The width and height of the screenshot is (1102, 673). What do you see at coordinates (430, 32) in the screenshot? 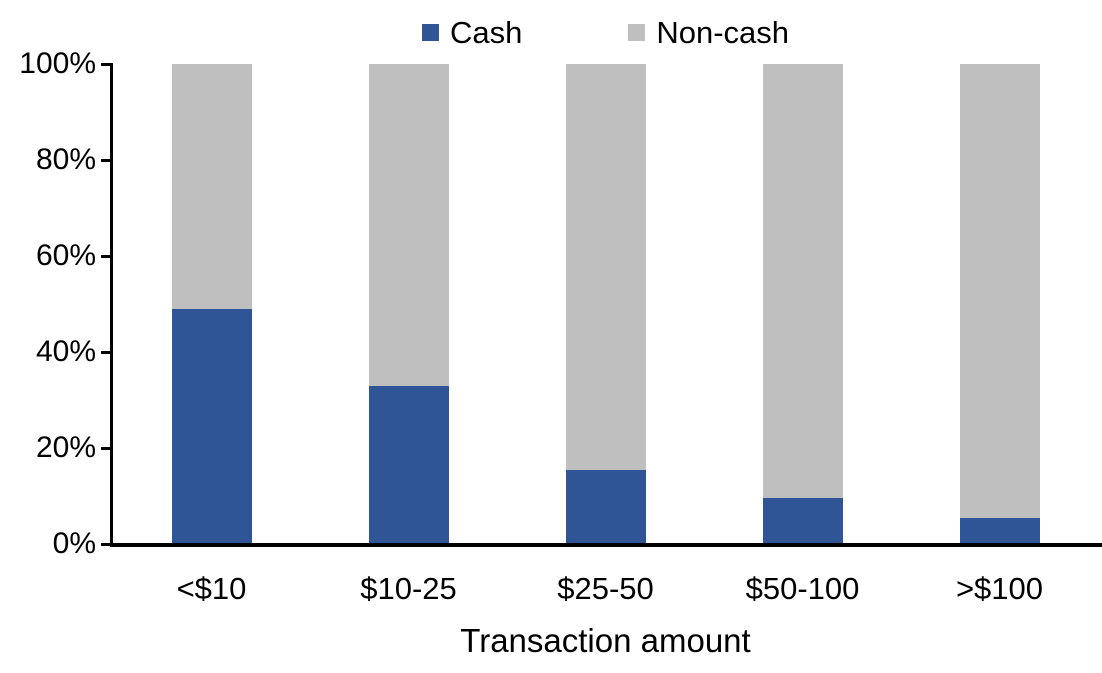
I see `cash-legend-swatch-icon` at bounding box center [430, 32].